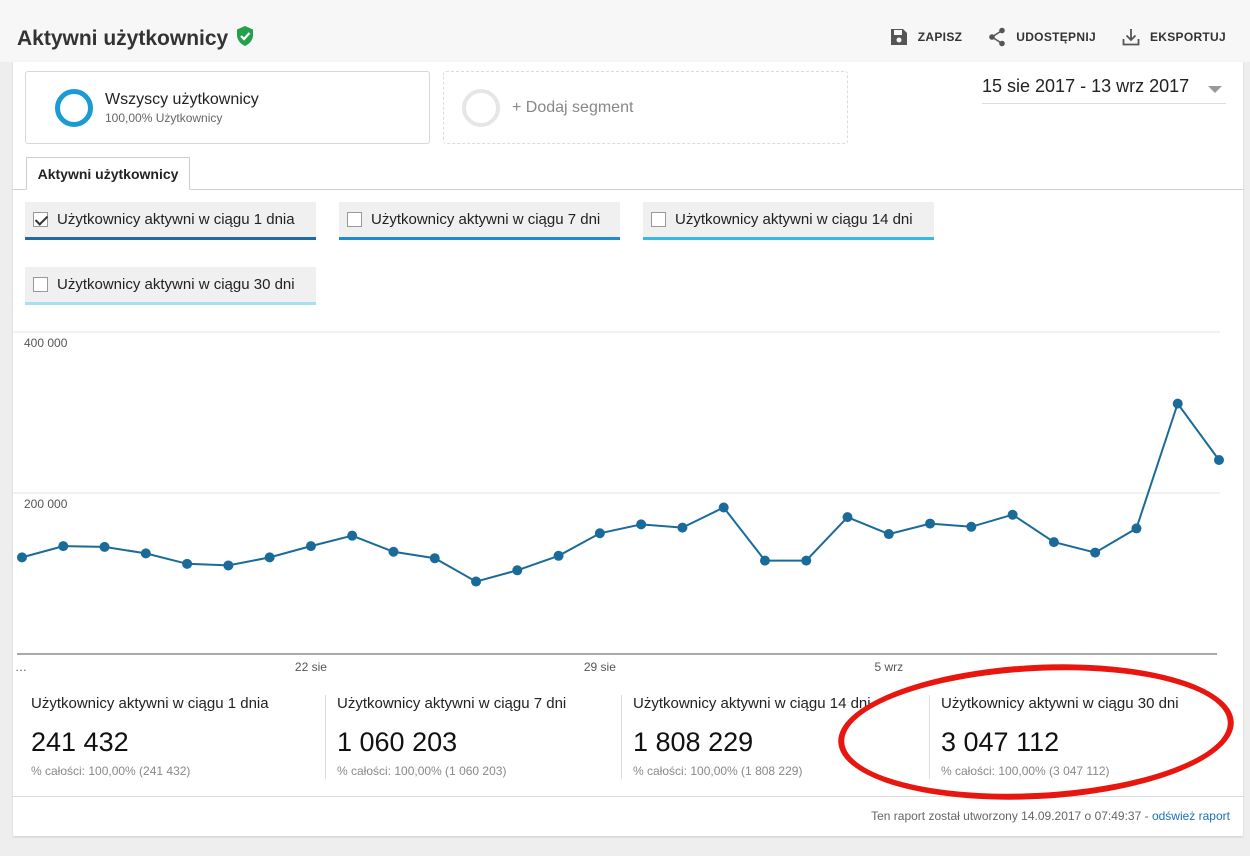 The width and height of the screenshot is (1250, 856). What do you see at coordinates (600, 667) in the screenshot?
I see `x-tick-label: 29 sie` at bounding box center [600, 667].